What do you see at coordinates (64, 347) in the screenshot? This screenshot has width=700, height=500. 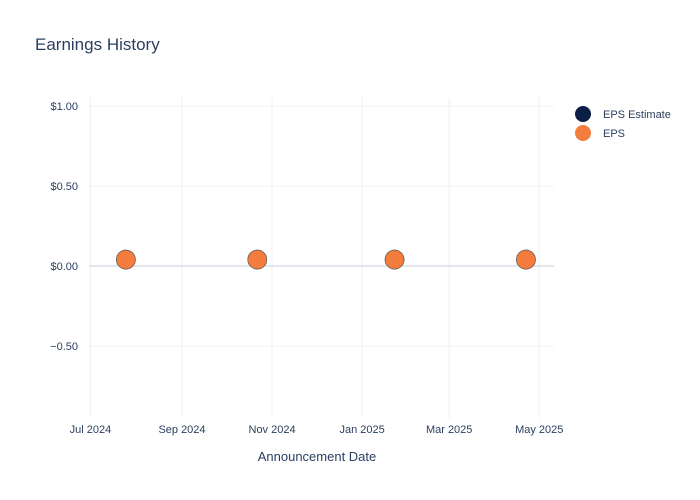 I see `y-tick-label: −0.50` at bounding box center [64, 347].